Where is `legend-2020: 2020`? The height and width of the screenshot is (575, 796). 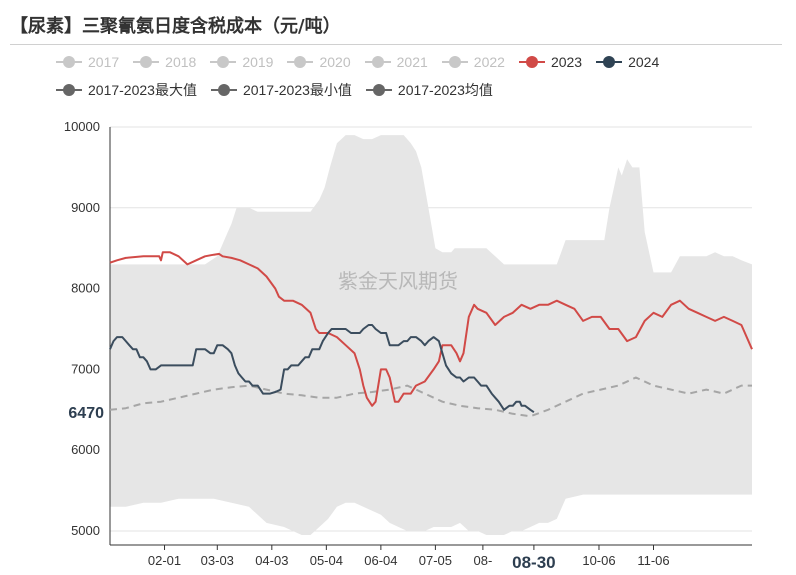 legend-2020: 2020 is located at coordinates (319, 62).